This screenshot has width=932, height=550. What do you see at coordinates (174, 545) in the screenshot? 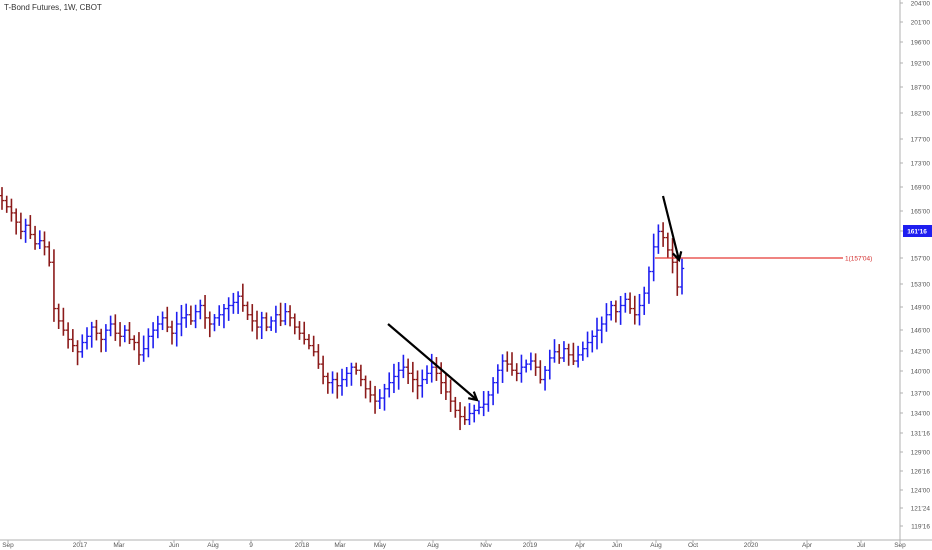
I see `x-tick-label: Jun` at bounding box center [174, 545].